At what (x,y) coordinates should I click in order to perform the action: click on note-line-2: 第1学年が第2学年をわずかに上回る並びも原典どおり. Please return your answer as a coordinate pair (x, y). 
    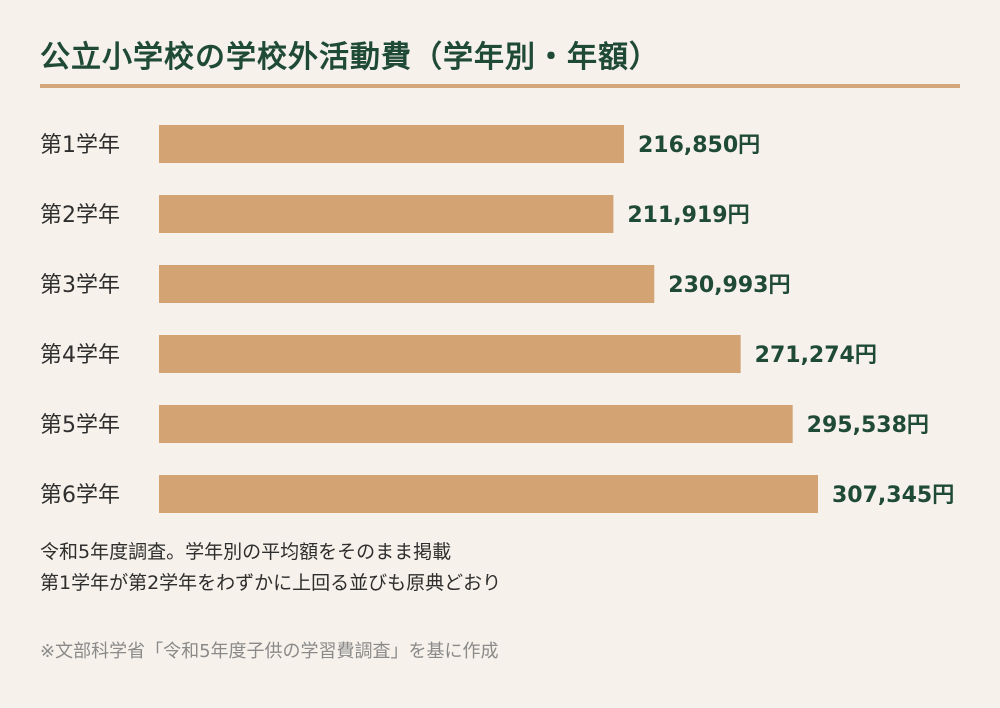
    Looking at the image, I should click on (271, 583).